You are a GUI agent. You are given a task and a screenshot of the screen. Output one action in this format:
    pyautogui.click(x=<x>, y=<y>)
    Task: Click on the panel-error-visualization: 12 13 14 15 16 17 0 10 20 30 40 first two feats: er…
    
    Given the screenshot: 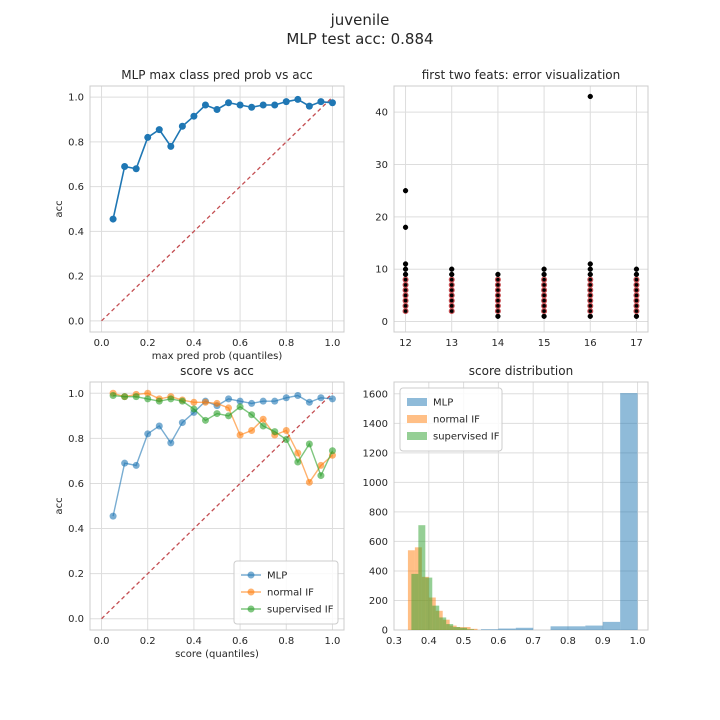 What is the action you would take?
    pyautogui.click(x=512, y=208)
    